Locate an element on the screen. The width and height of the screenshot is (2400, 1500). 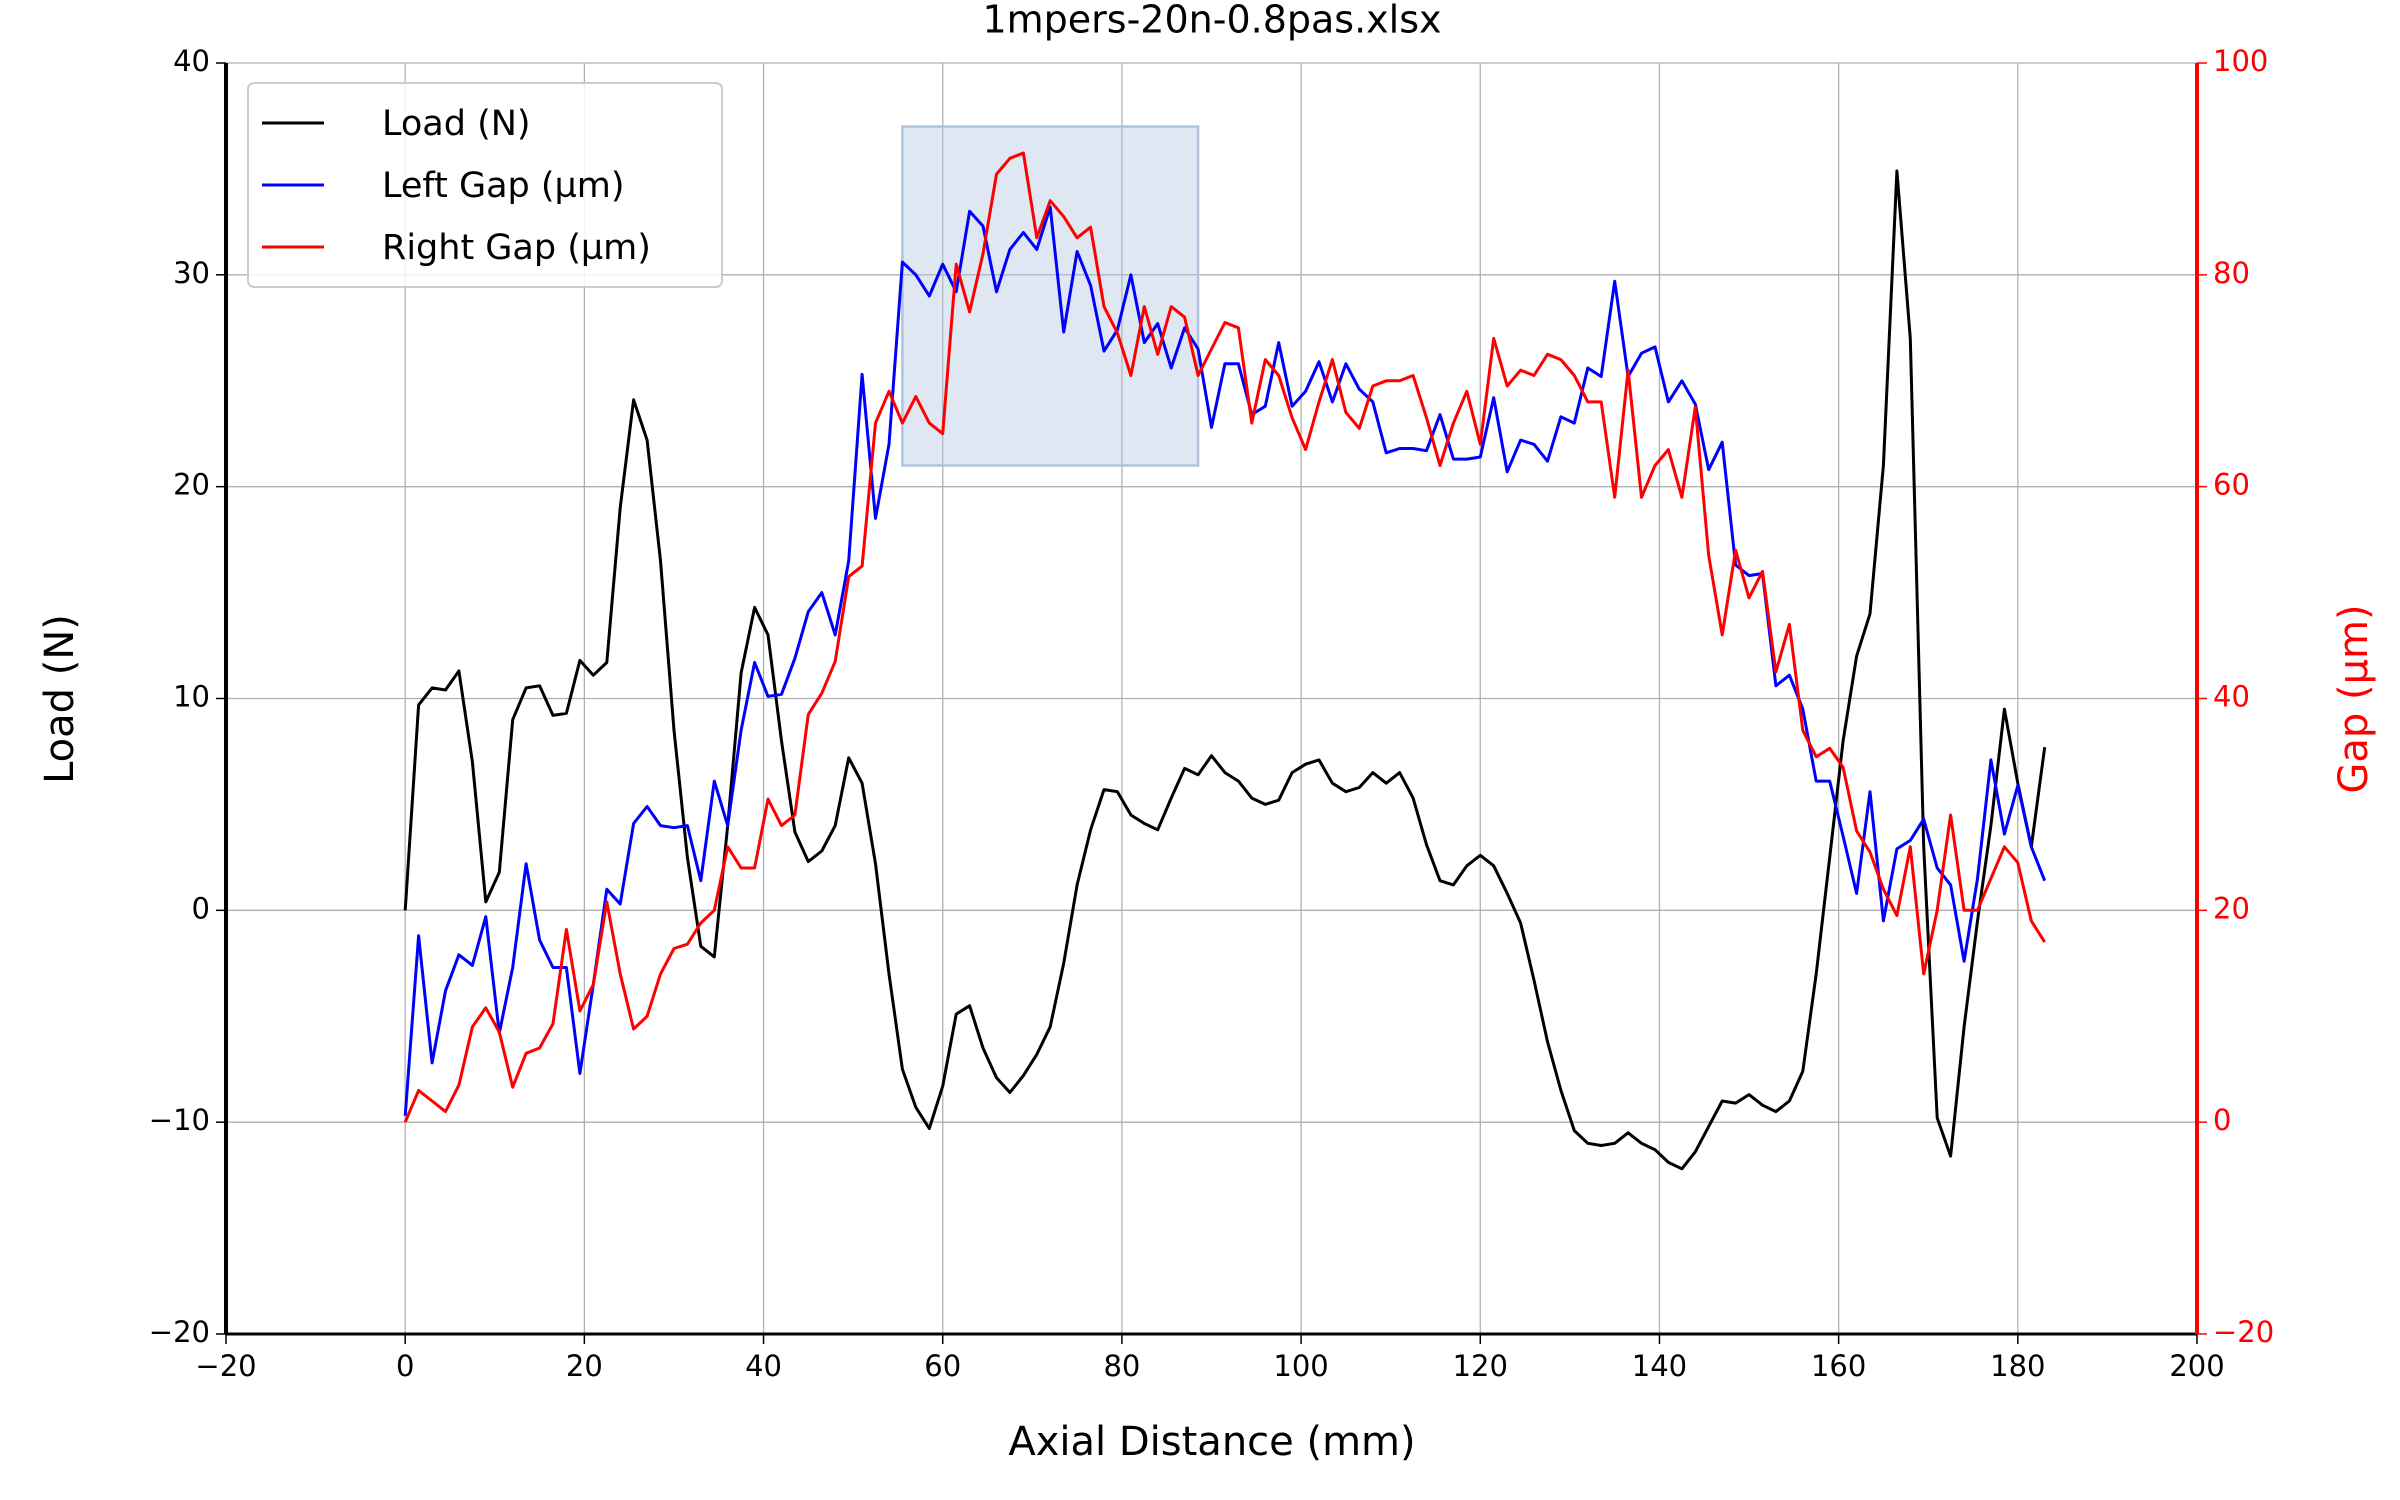
chart-title: 1mpers-20n-0.8pas.xlsx is located at coordinates (1211, 21).